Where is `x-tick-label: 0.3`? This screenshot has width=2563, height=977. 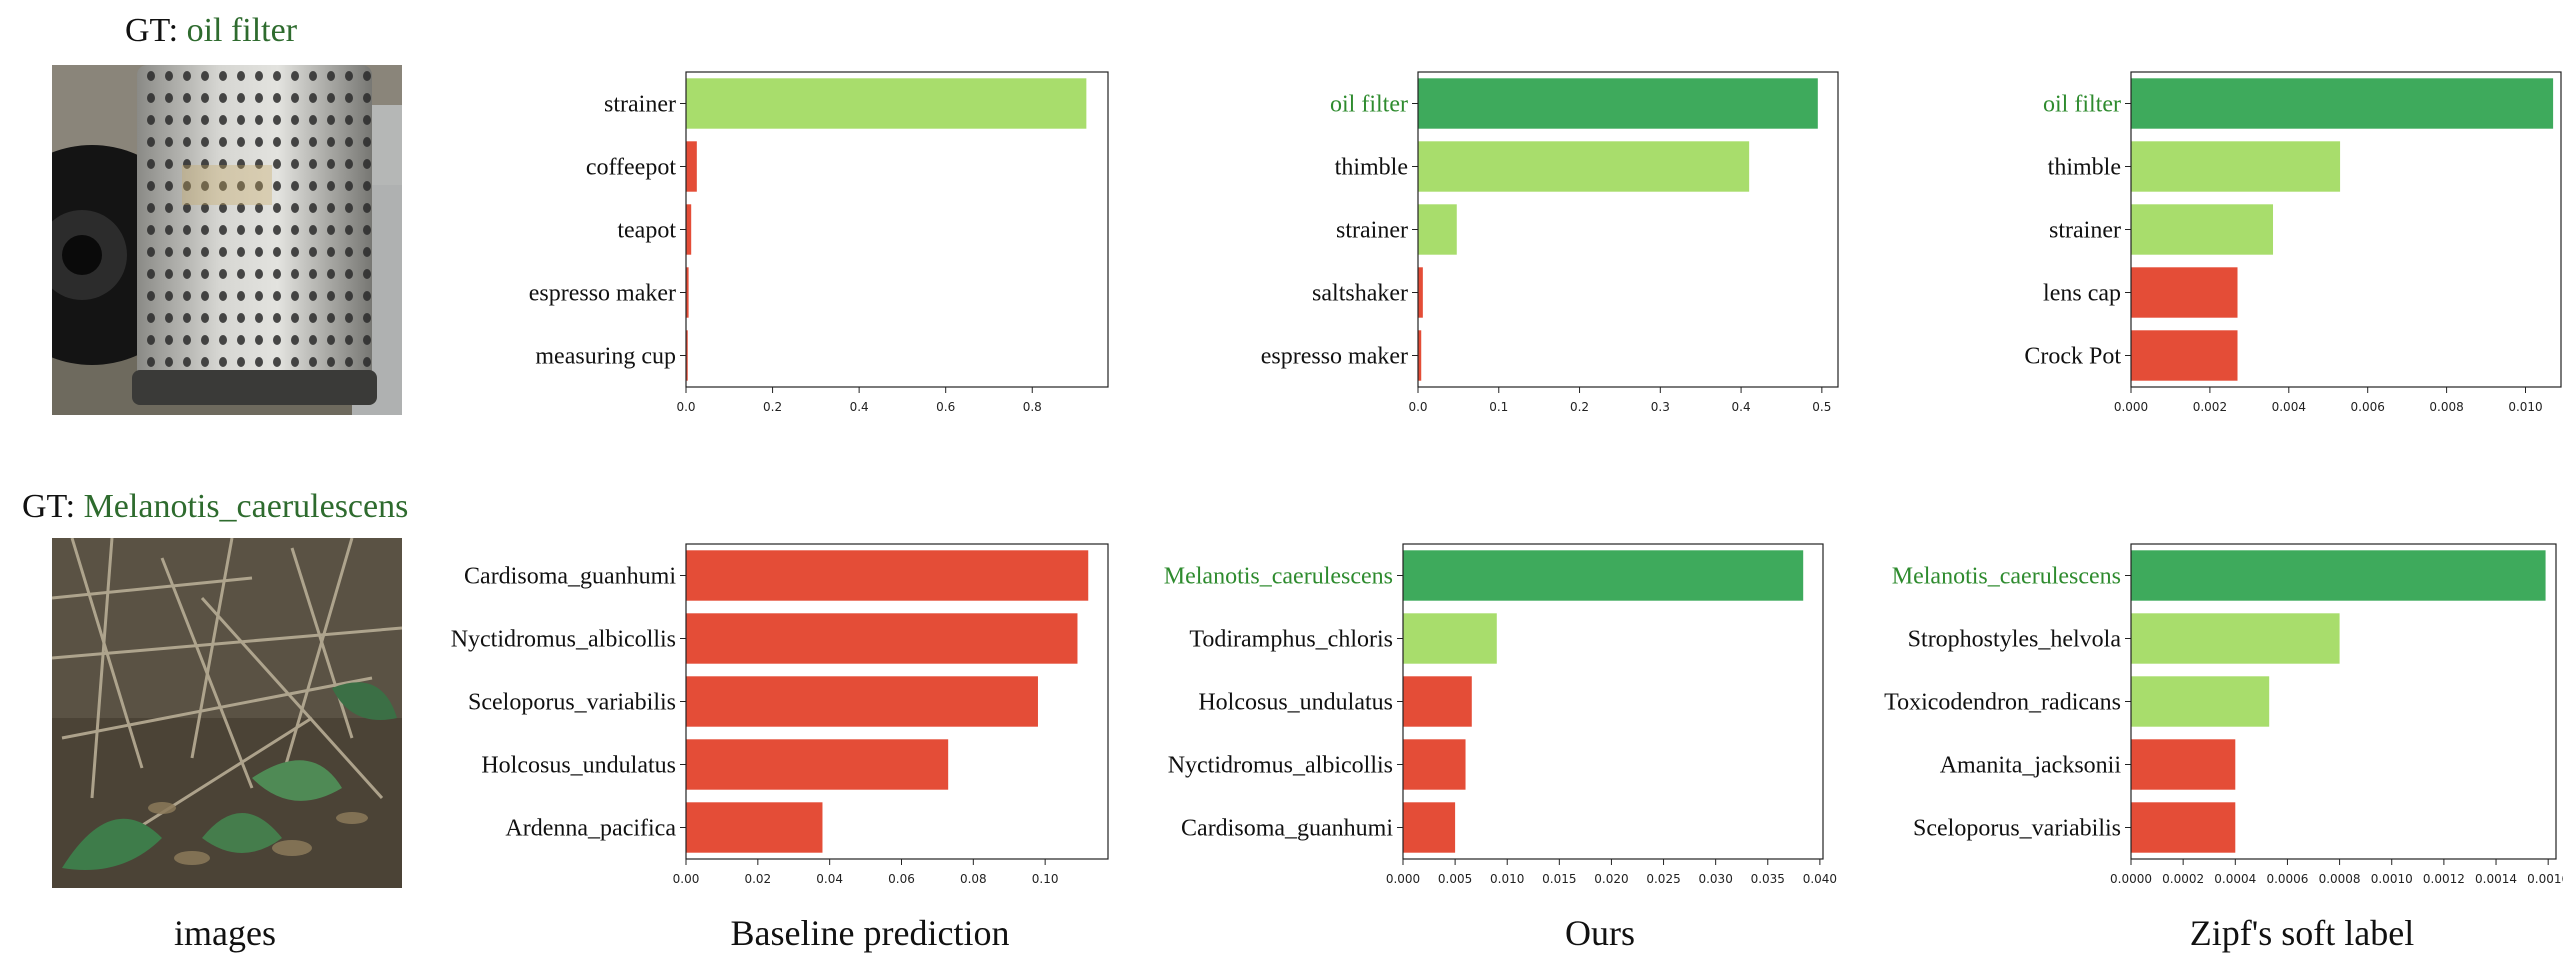
x-tick-label: 0.3 is located at coordinates (1660, 407).